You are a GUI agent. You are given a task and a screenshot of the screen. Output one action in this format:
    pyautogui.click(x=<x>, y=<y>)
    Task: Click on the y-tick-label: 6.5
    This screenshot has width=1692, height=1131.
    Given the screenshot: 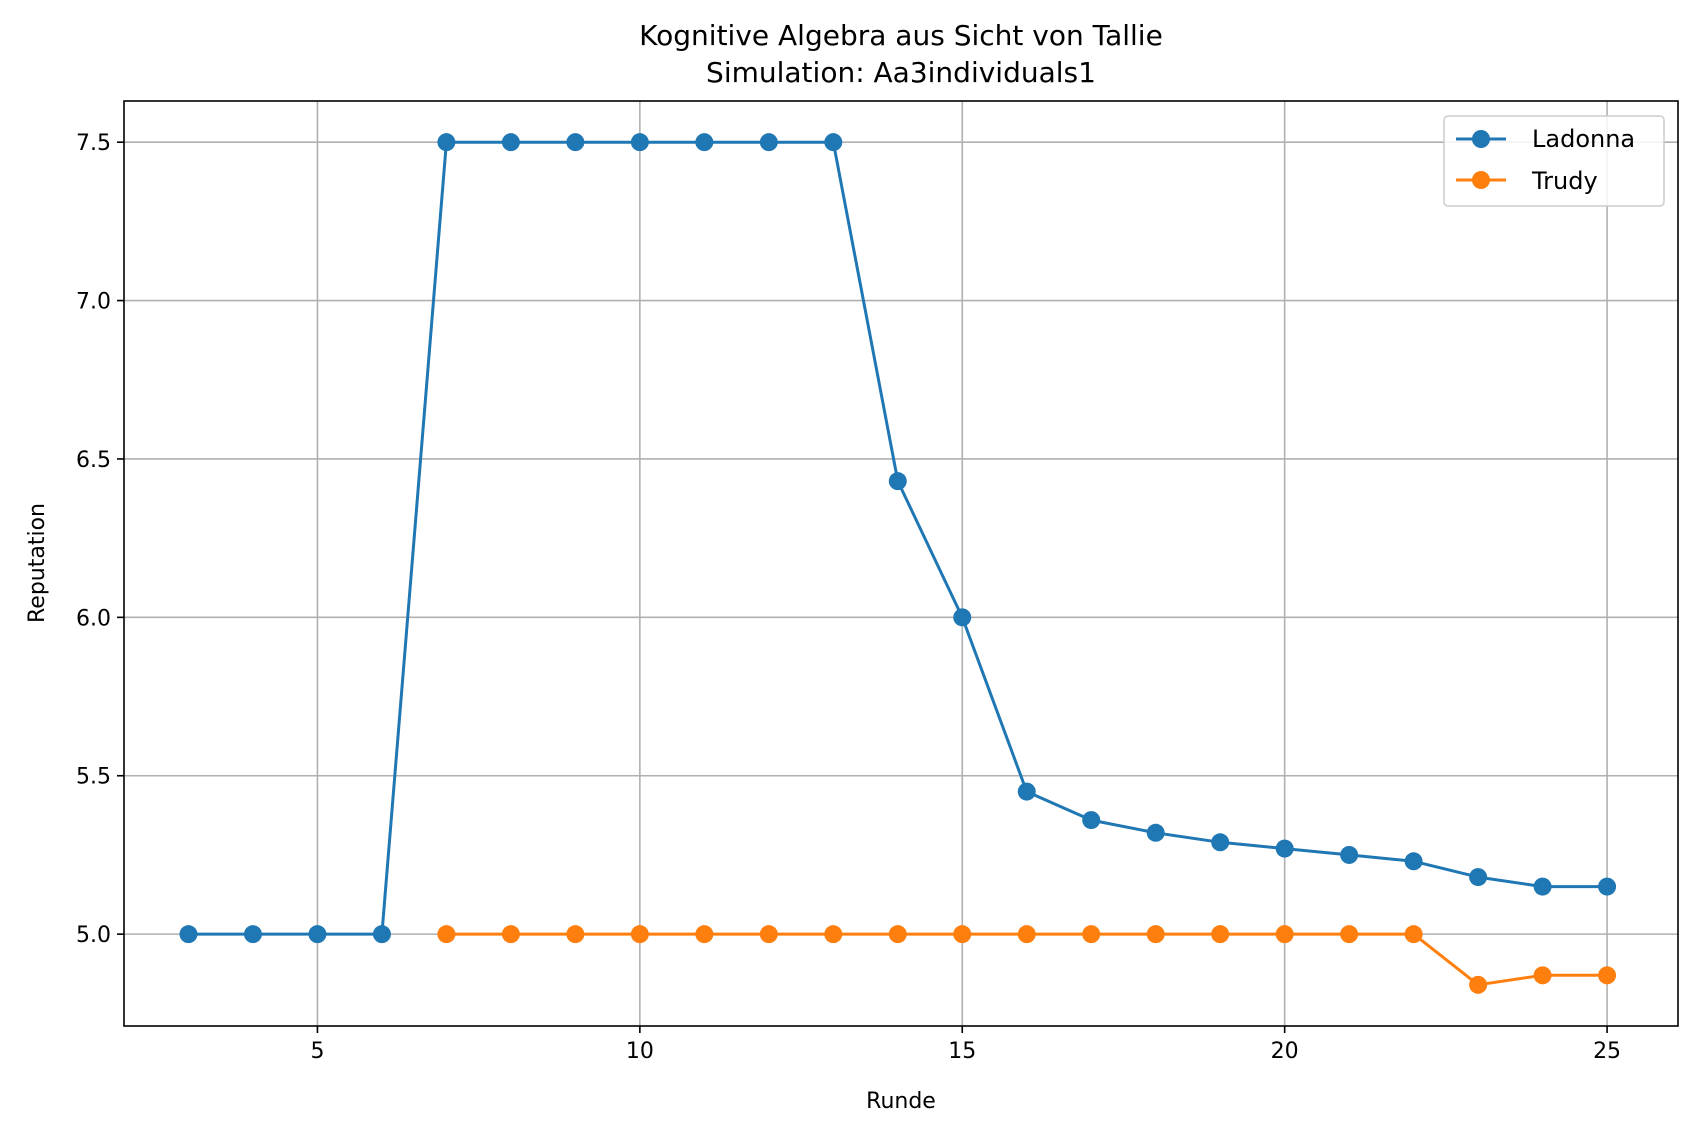 What is the action you would take?
    pyautogui.click(x=93, y=460)
    